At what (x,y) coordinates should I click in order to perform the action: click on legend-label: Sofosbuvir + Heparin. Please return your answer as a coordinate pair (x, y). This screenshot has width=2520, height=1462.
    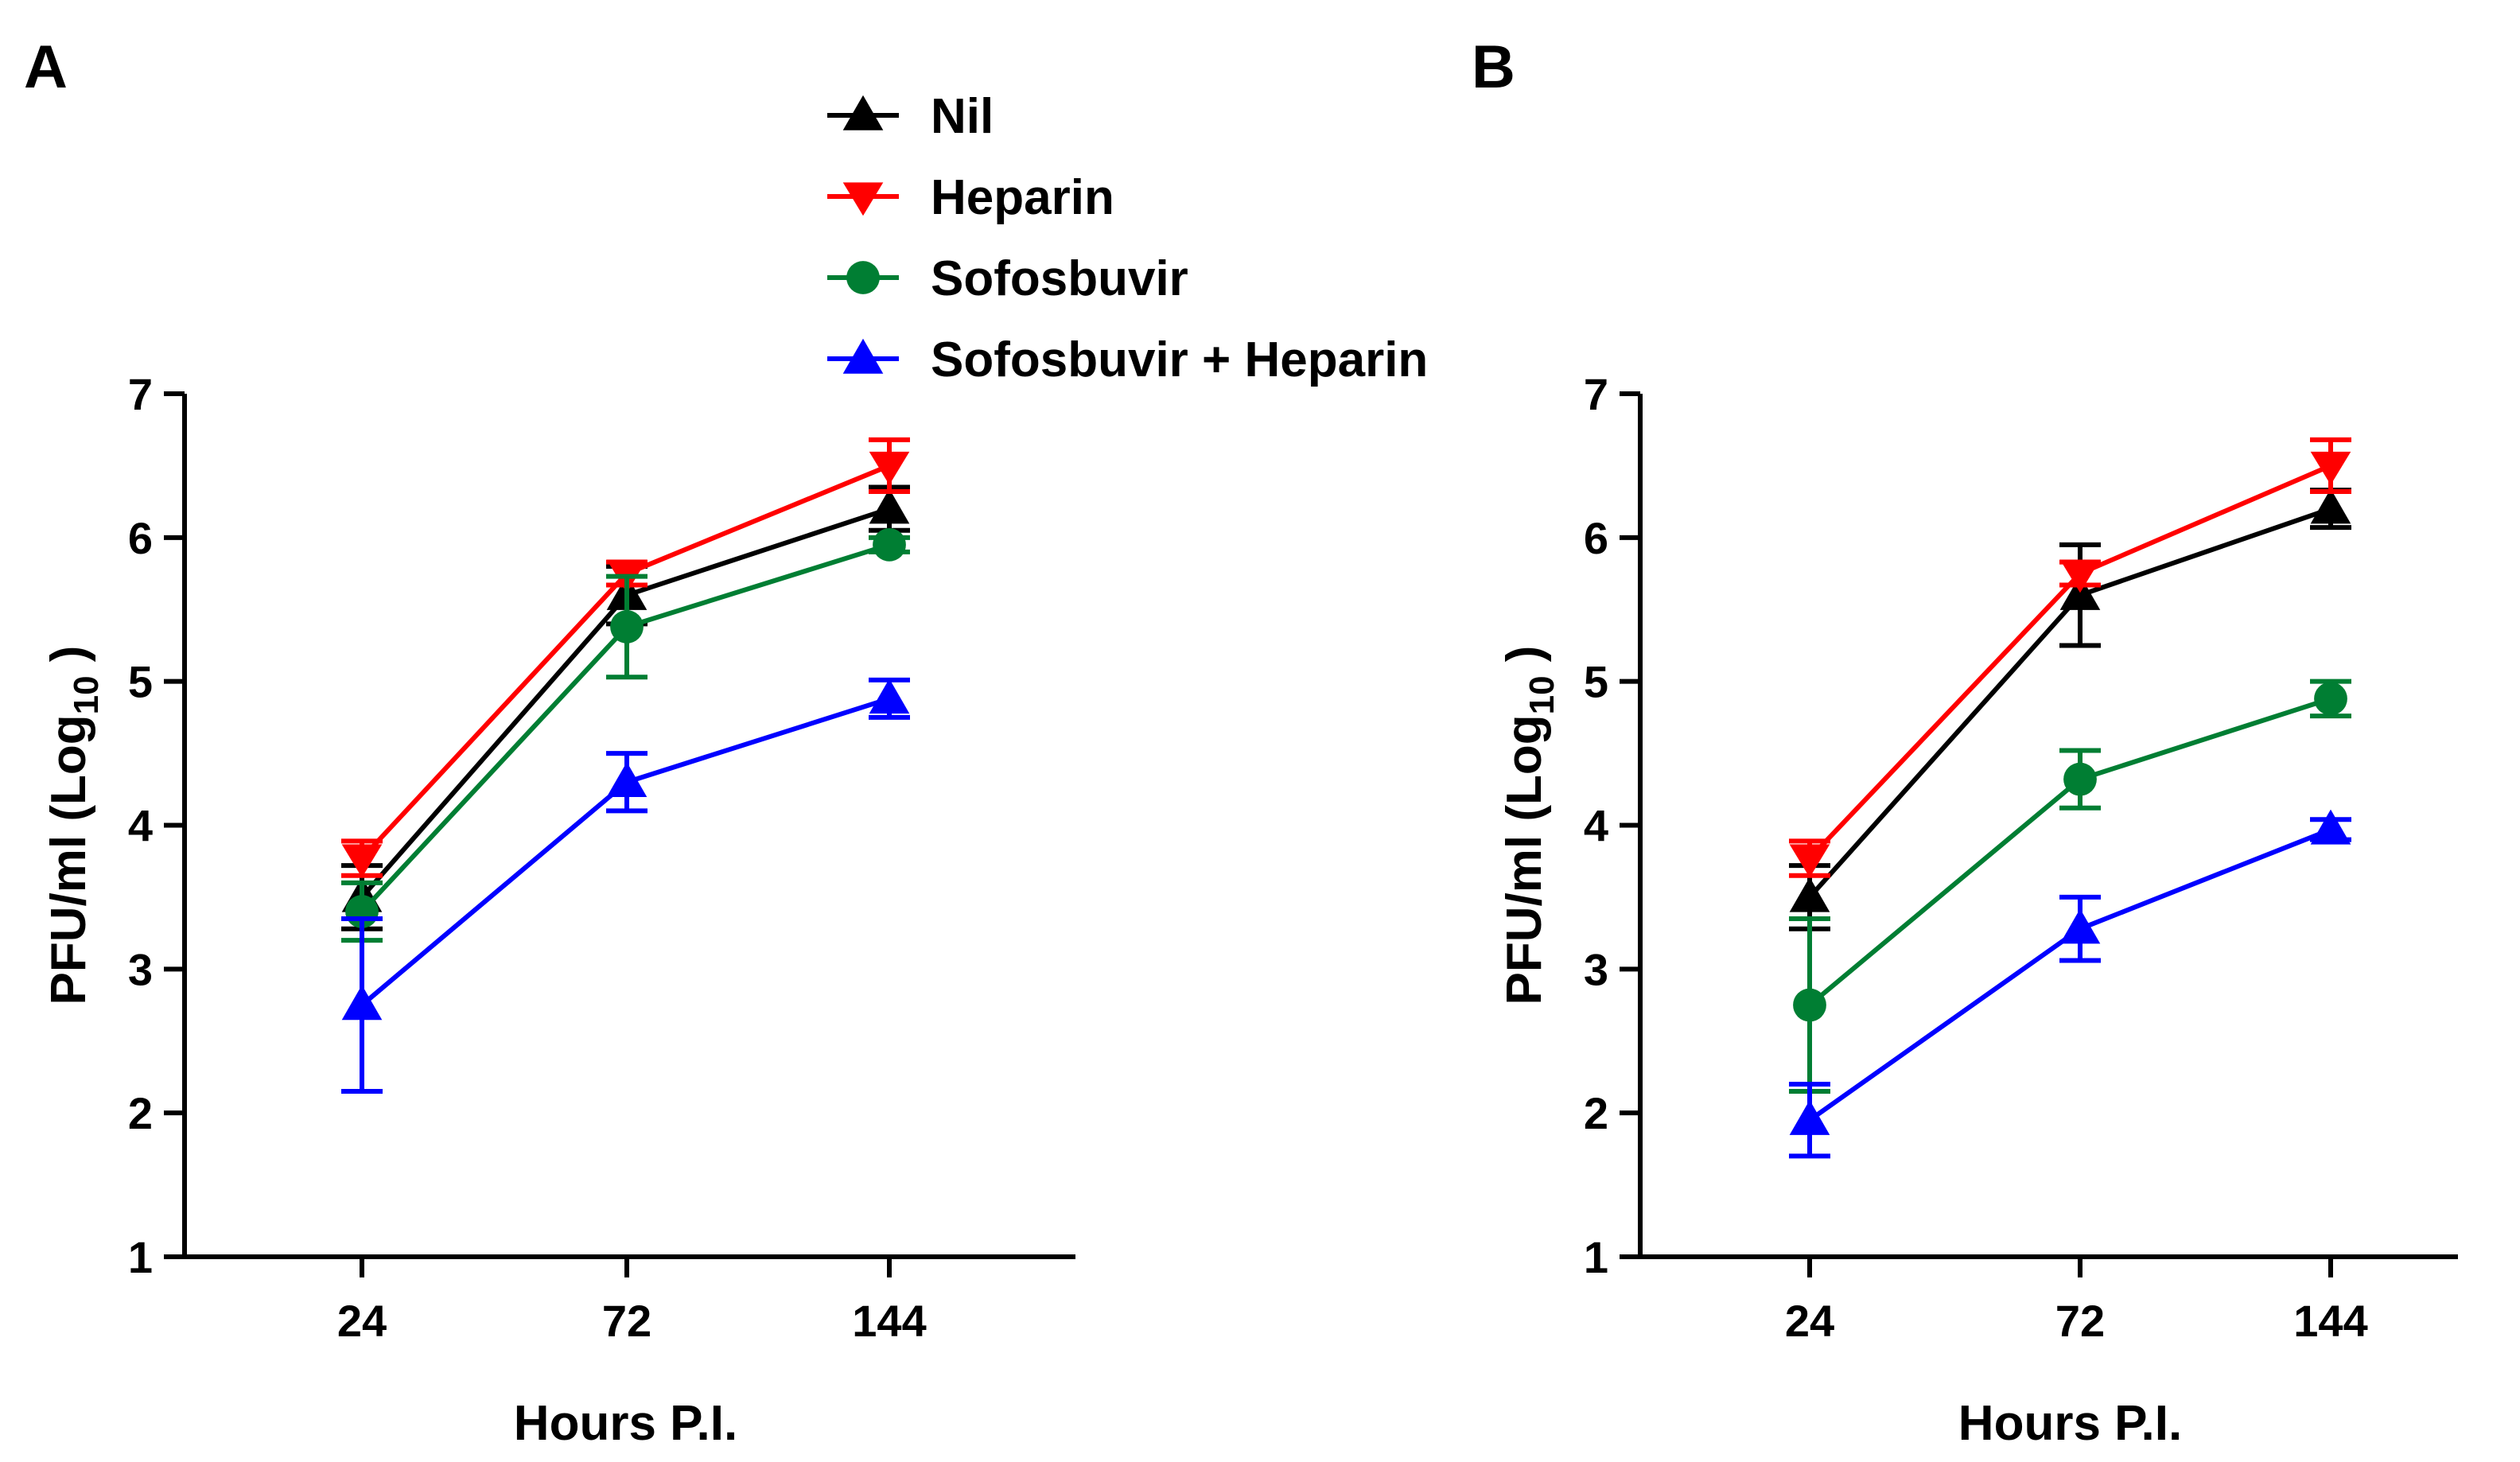
    Looking at the image, I should click on (1179, 359).